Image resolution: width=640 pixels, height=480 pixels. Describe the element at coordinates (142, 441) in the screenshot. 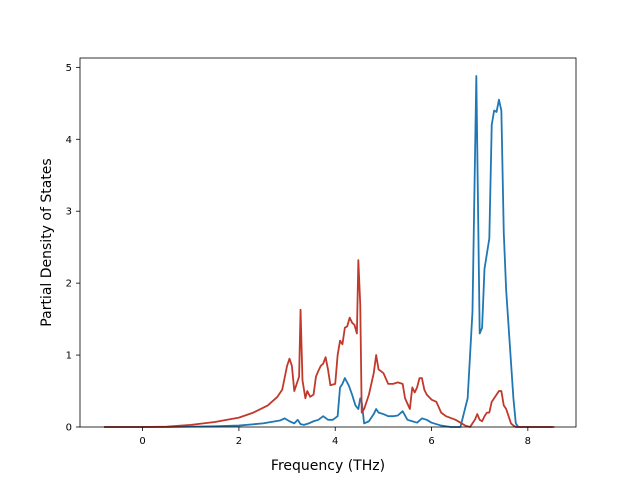

I see `x-tick-label: 0` at that location.